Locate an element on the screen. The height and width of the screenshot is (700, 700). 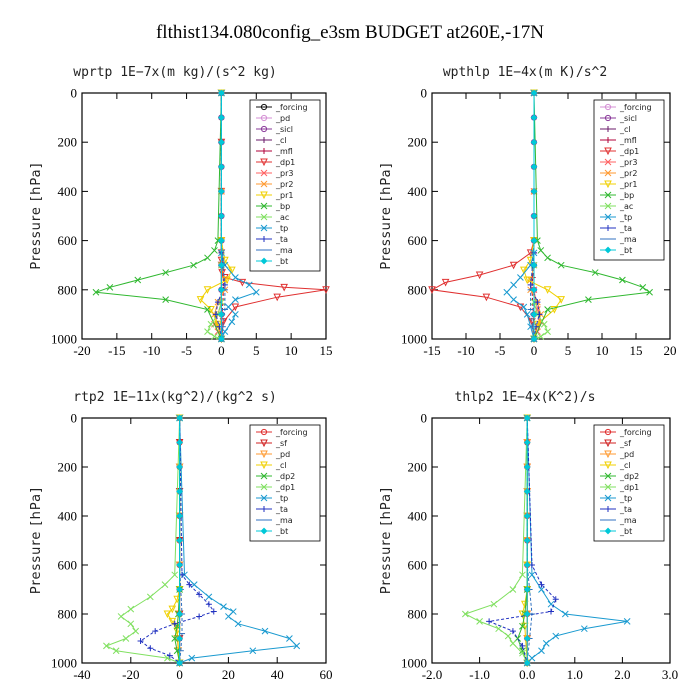
legend-label: _bt is located at coordinates (625, 250).